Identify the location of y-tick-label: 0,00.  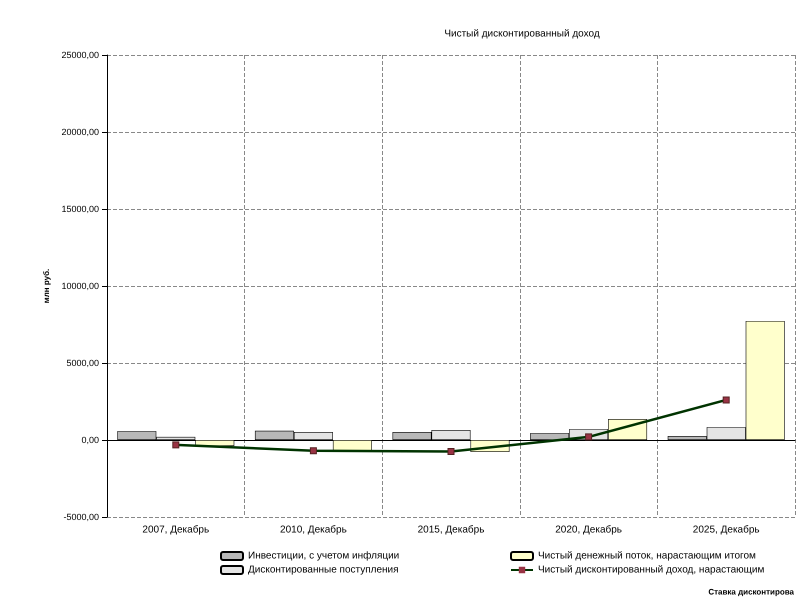
(90, 440).